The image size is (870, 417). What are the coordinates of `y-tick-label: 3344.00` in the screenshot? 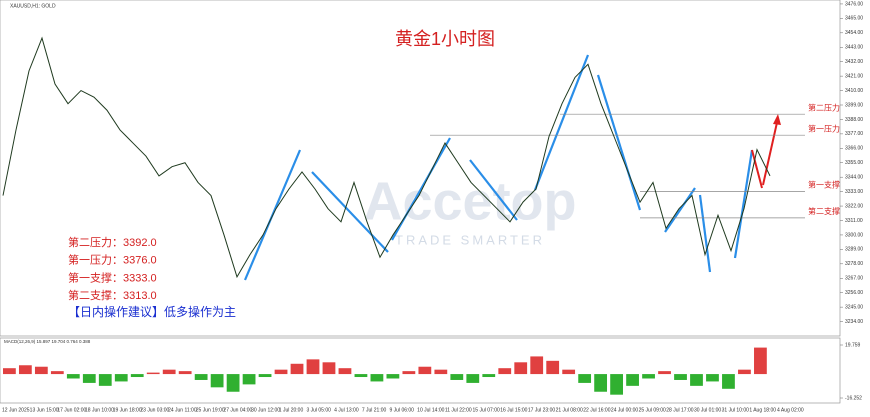 It's located at (854, 178).